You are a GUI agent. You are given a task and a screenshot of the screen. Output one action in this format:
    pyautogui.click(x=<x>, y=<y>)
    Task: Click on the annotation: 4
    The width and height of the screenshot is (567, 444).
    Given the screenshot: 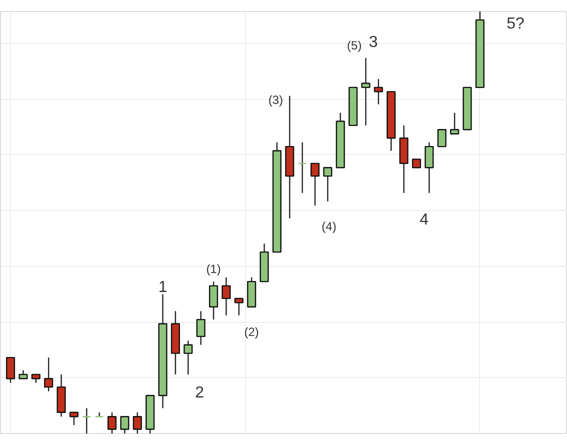 What is the action you would take?
    pyautogui.click(x=424, y=219)
    